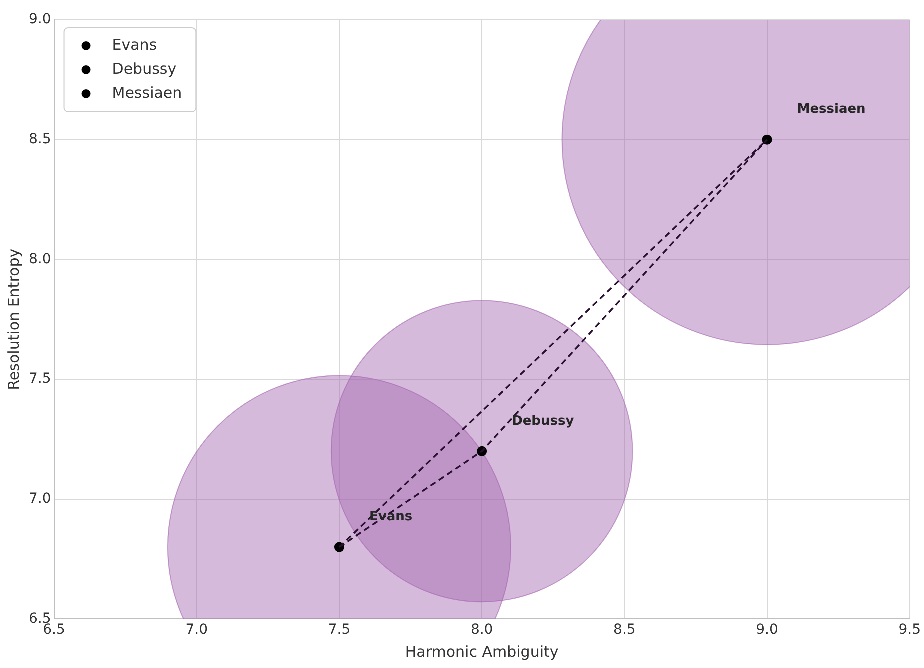 Image resolution: width=924 pixels, height=668 pixels. I want to click on x-tick-label: 7.0, so click(197, 630).